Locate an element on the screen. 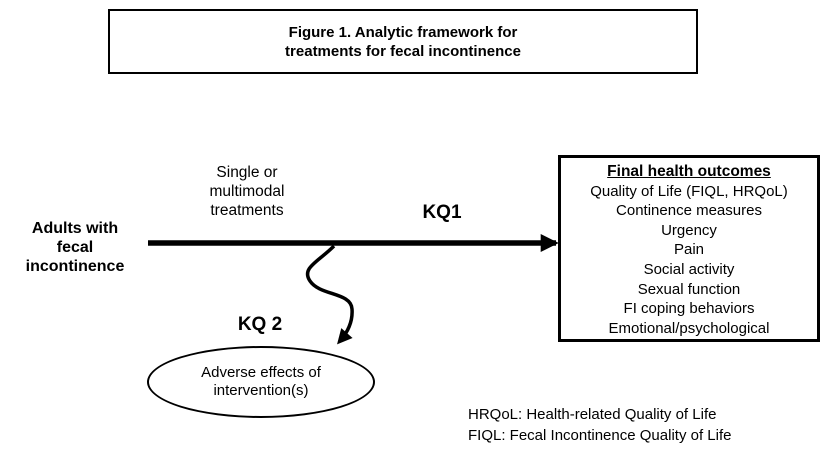 The image size is (833, 453). outcome-item: Sexual function is located at coordinates (689, 289).